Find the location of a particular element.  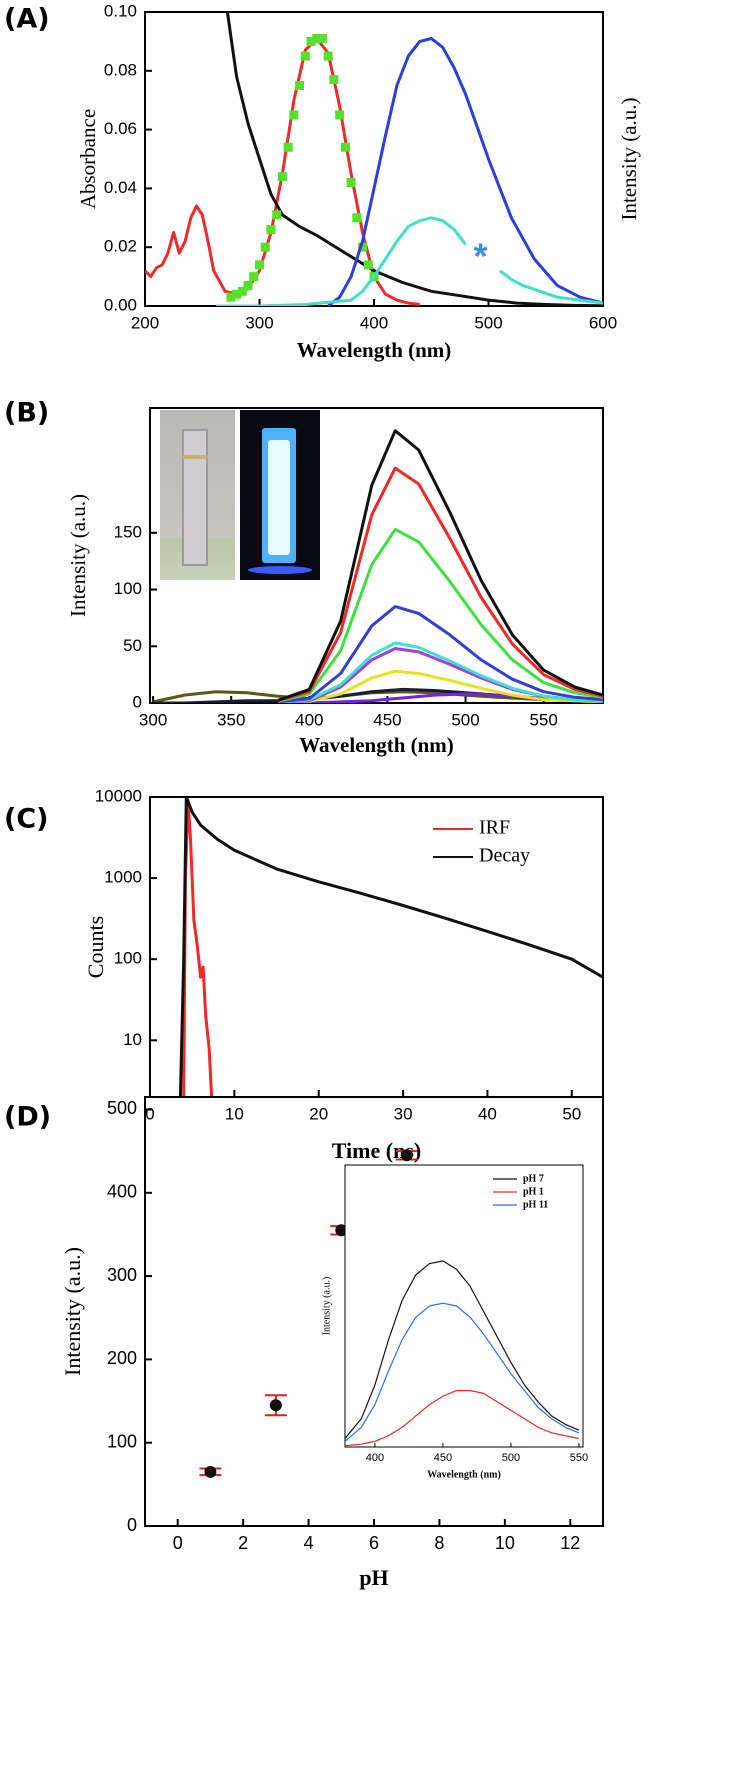

photo-uv is located at coordinates (280, 495).